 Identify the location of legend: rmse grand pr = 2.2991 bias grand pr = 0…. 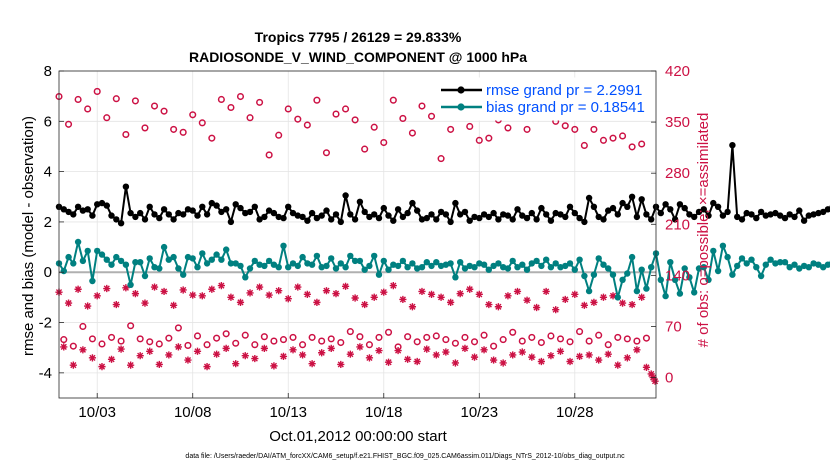
(543, 99).